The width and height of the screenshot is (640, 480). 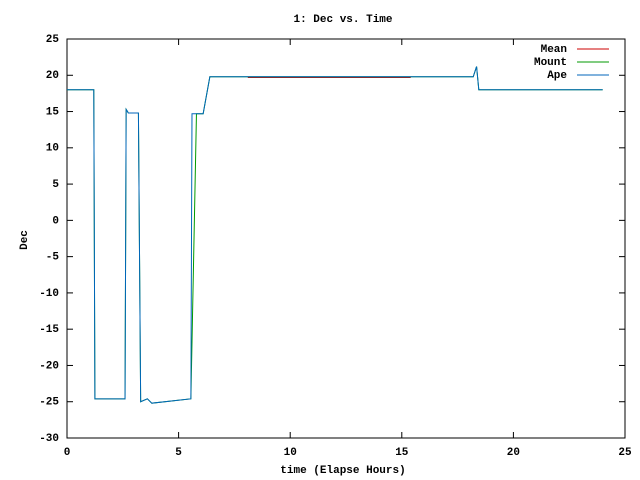 What do you see at coordinates (52, 76) in the screenshot?
I see `y-tick-label: 20` at bounding box center [52, 76].